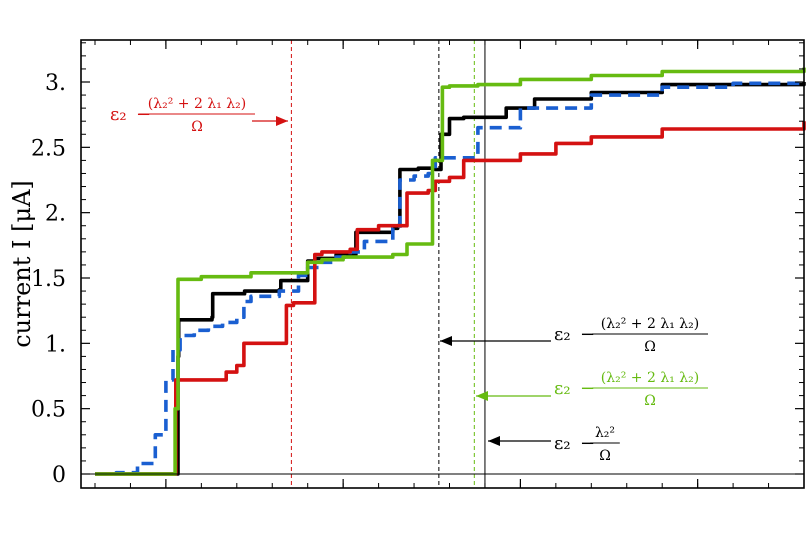 The image size is (806, 533). I want to click on annotation-3: ε₂ − λ₂² Ω, so click(554, 444).